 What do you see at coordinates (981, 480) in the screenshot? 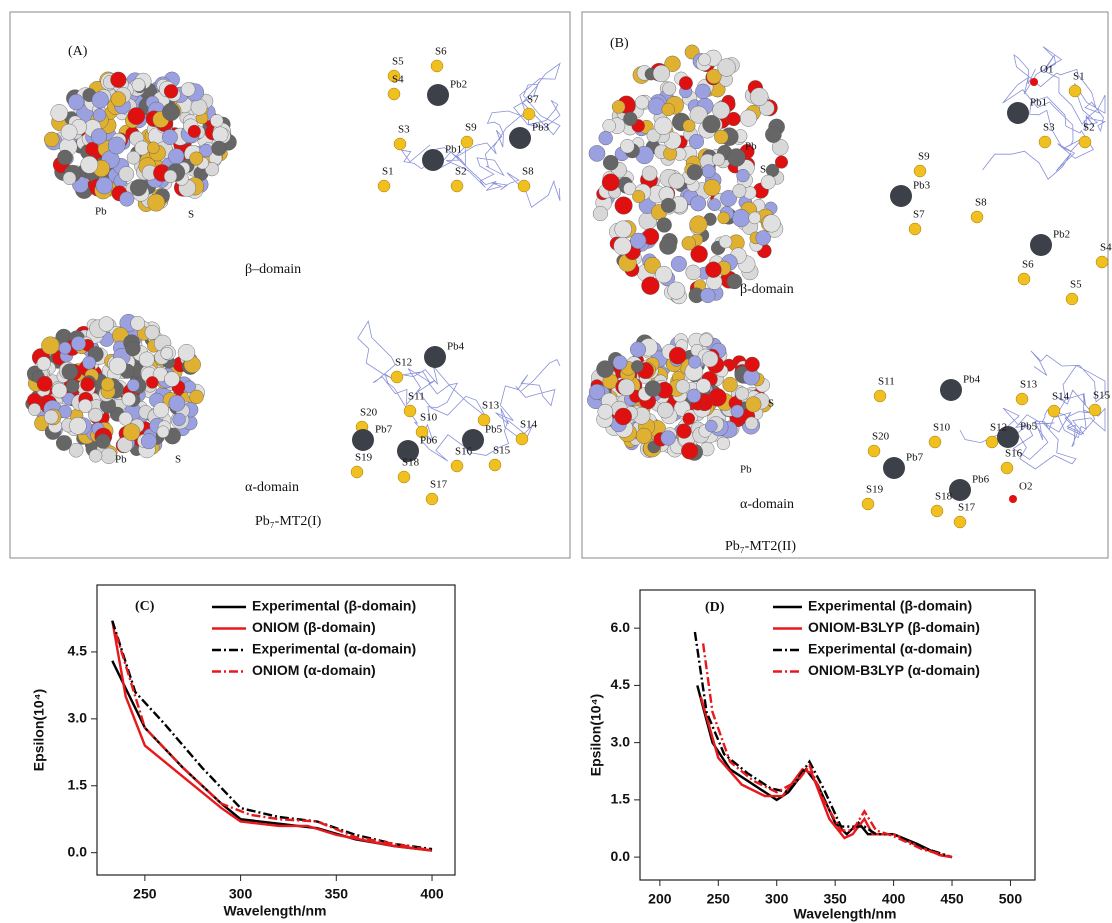
I see `atom-label: Pb6` at bounding box center [981, 480].